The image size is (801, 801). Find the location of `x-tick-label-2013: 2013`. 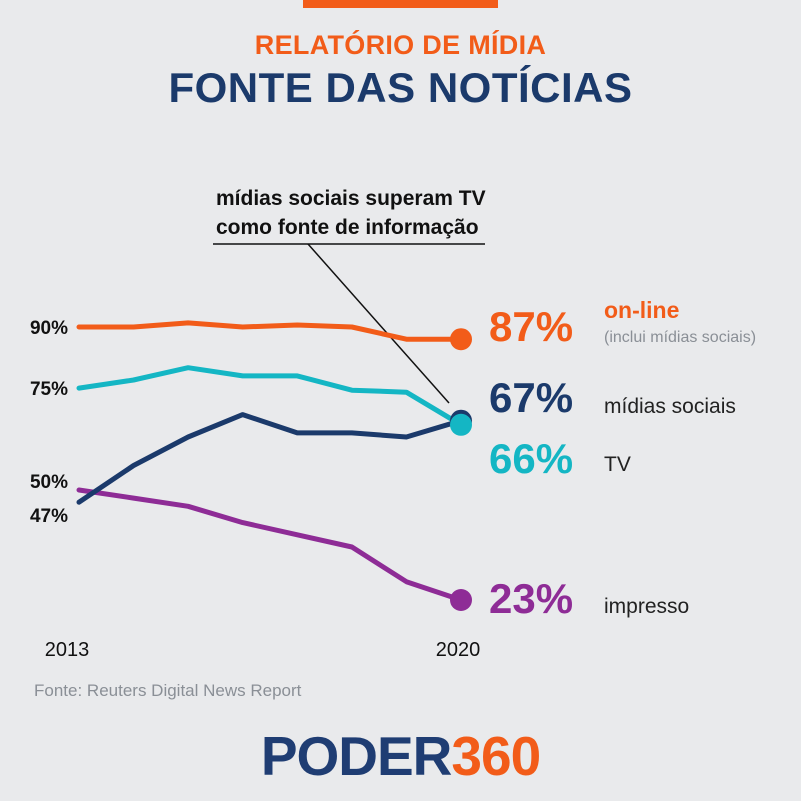

x-tick-label-2013: 2013 is located at coordinates (67, 650).